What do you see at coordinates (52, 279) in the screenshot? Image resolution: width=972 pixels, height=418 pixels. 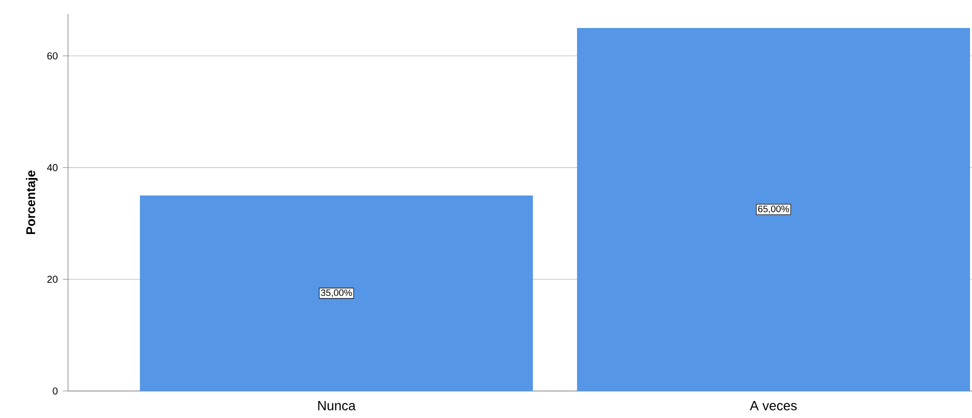 I see `y-tick-label: 20` at bounding box center [52, 279].